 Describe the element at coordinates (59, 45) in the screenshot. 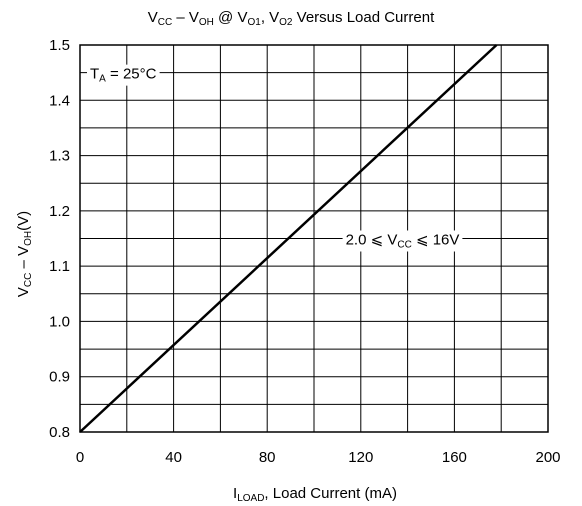

I see `y-tick-label: 1.5` at that location.